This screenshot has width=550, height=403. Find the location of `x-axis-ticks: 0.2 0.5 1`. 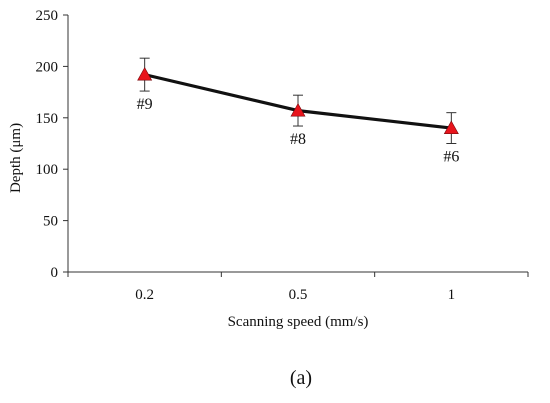

x-axis-ticks: 0.2 0.5 1 is located at coordinates (298, 287).